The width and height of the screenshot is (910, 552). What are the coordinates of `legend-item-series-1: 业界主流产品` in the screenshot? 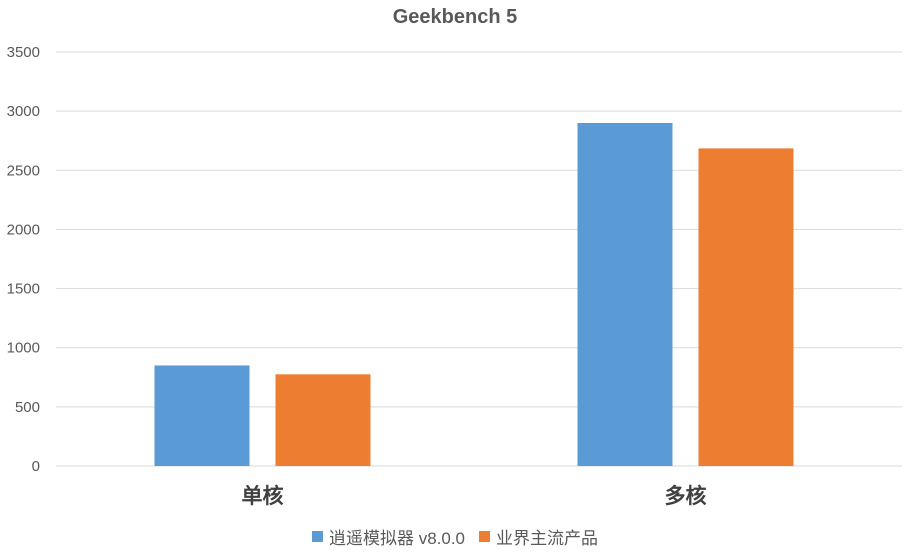 It's located at (538, 536).